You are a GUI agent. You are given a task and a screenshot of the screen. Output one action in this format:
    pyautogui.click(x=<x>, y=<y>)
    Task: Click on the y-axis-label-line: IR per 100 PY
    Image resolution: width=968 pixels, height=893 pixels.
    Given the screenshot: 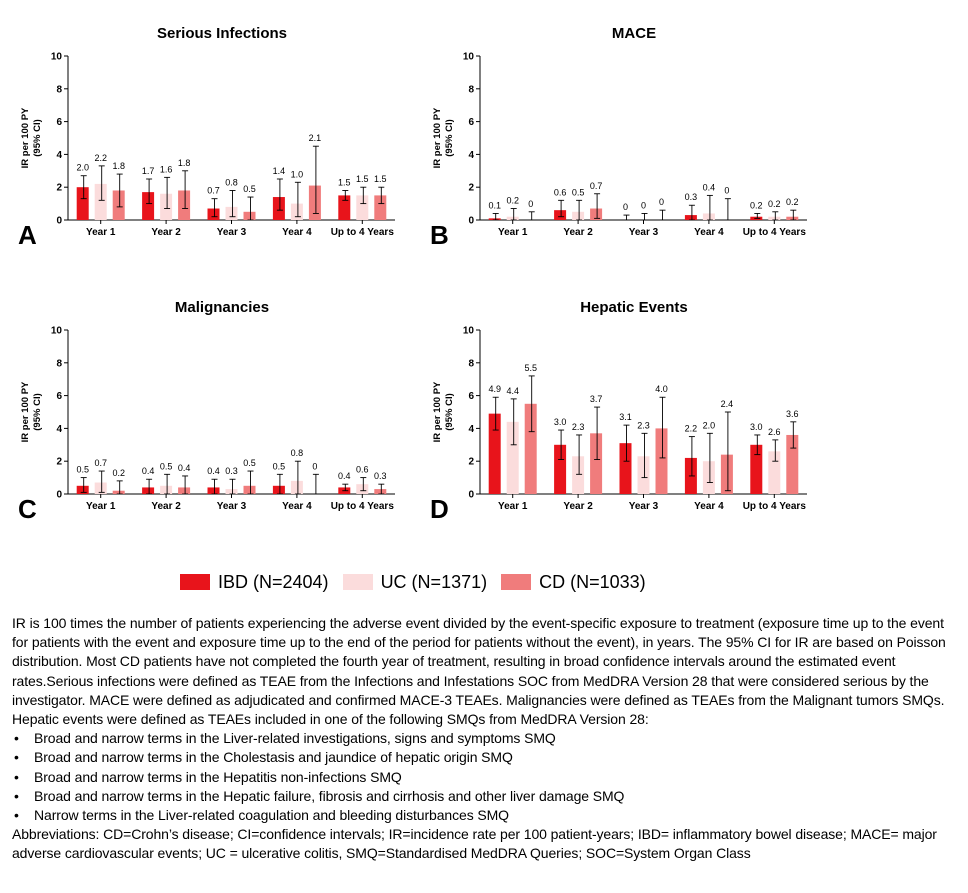 What is the action you would take?
    pyautogui.click(x=437, y=137)
    